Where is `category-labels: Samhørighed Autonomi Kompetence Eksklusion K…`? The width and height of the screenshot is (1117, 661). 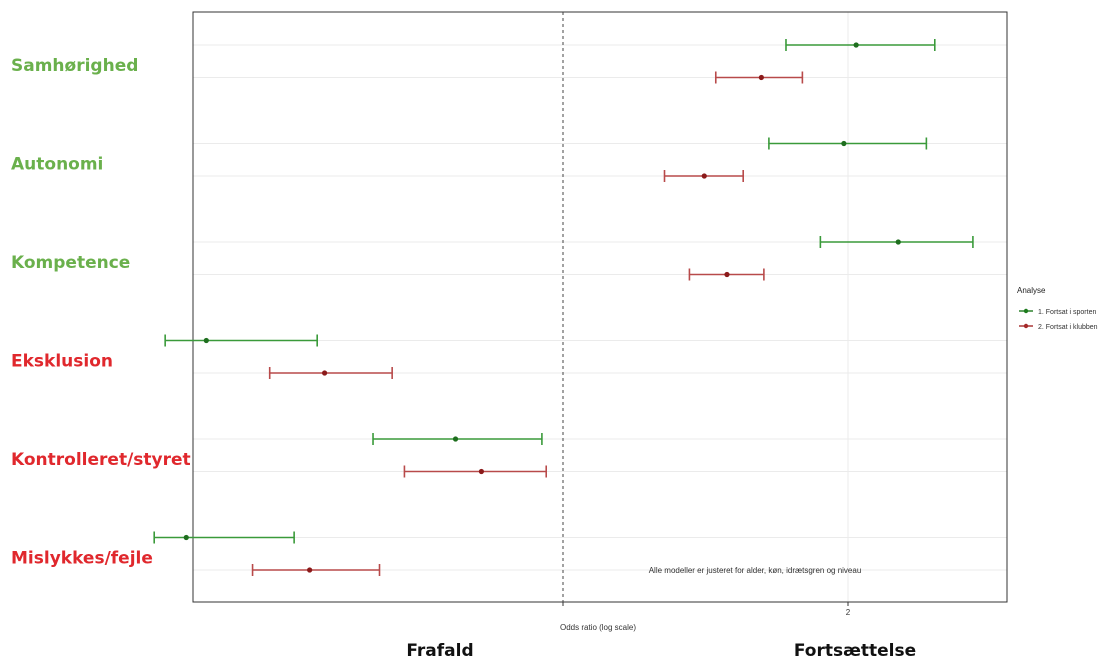
category-labels: Samhørighed Autonomi Kompetence Eksklusion K… is located at coordinates (101, 312).